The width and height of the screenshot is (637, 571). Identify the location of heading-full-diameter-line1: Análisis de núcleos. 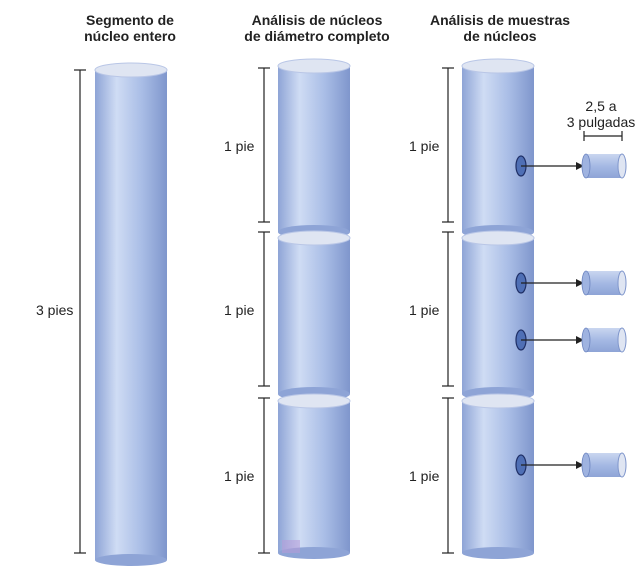
(317, 20).